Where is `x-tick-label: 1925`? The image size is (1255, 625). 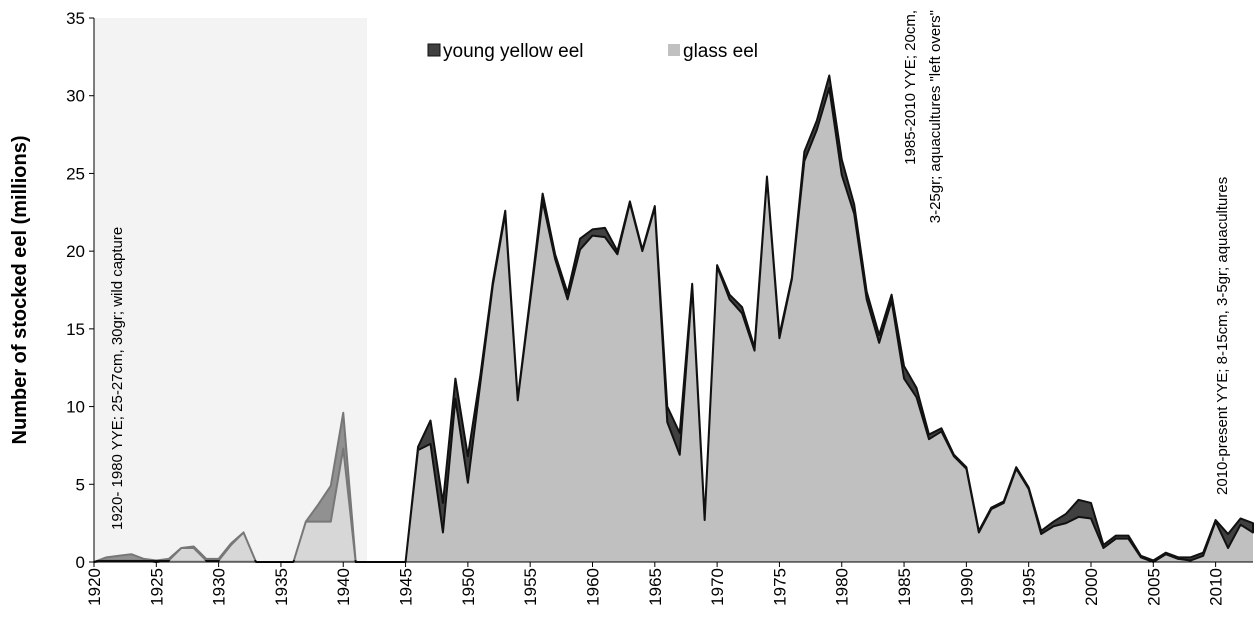 x-tick-label: 1925 is located at coordinates (156, 587).